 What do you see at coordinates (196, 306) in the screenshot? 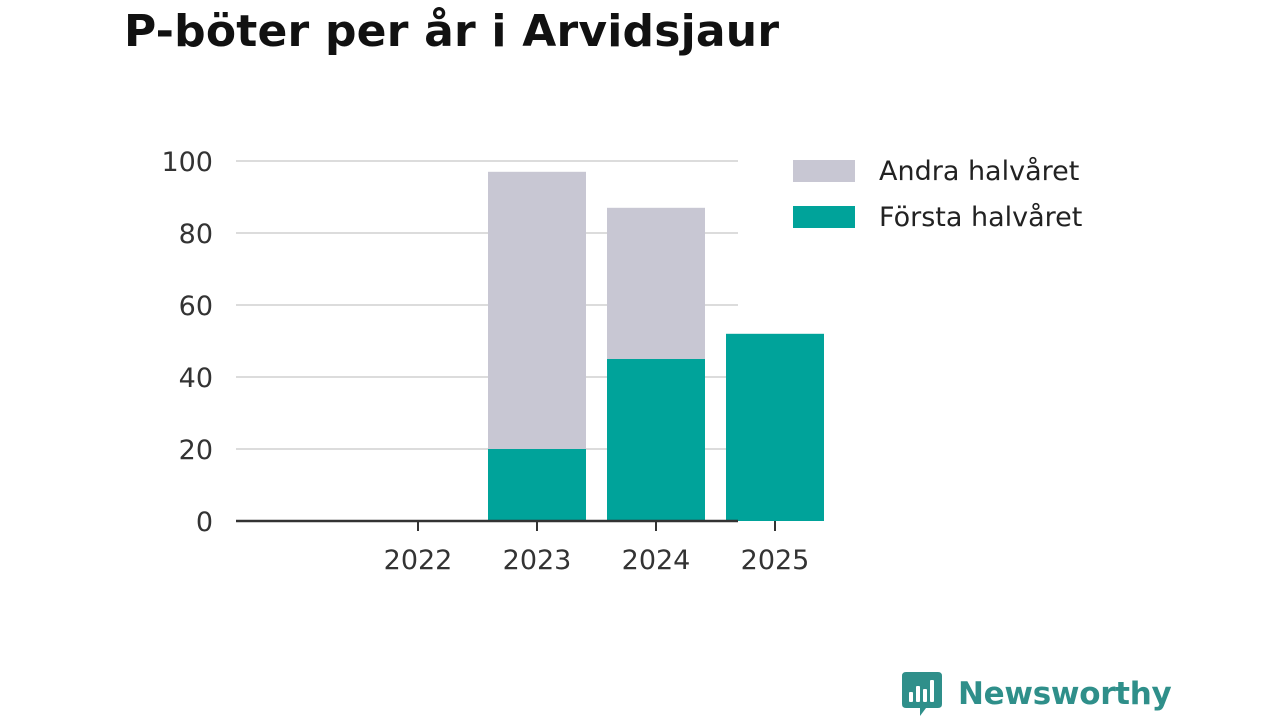
I see `y-tick-label-60: 60` at bounding box center [196, 306].